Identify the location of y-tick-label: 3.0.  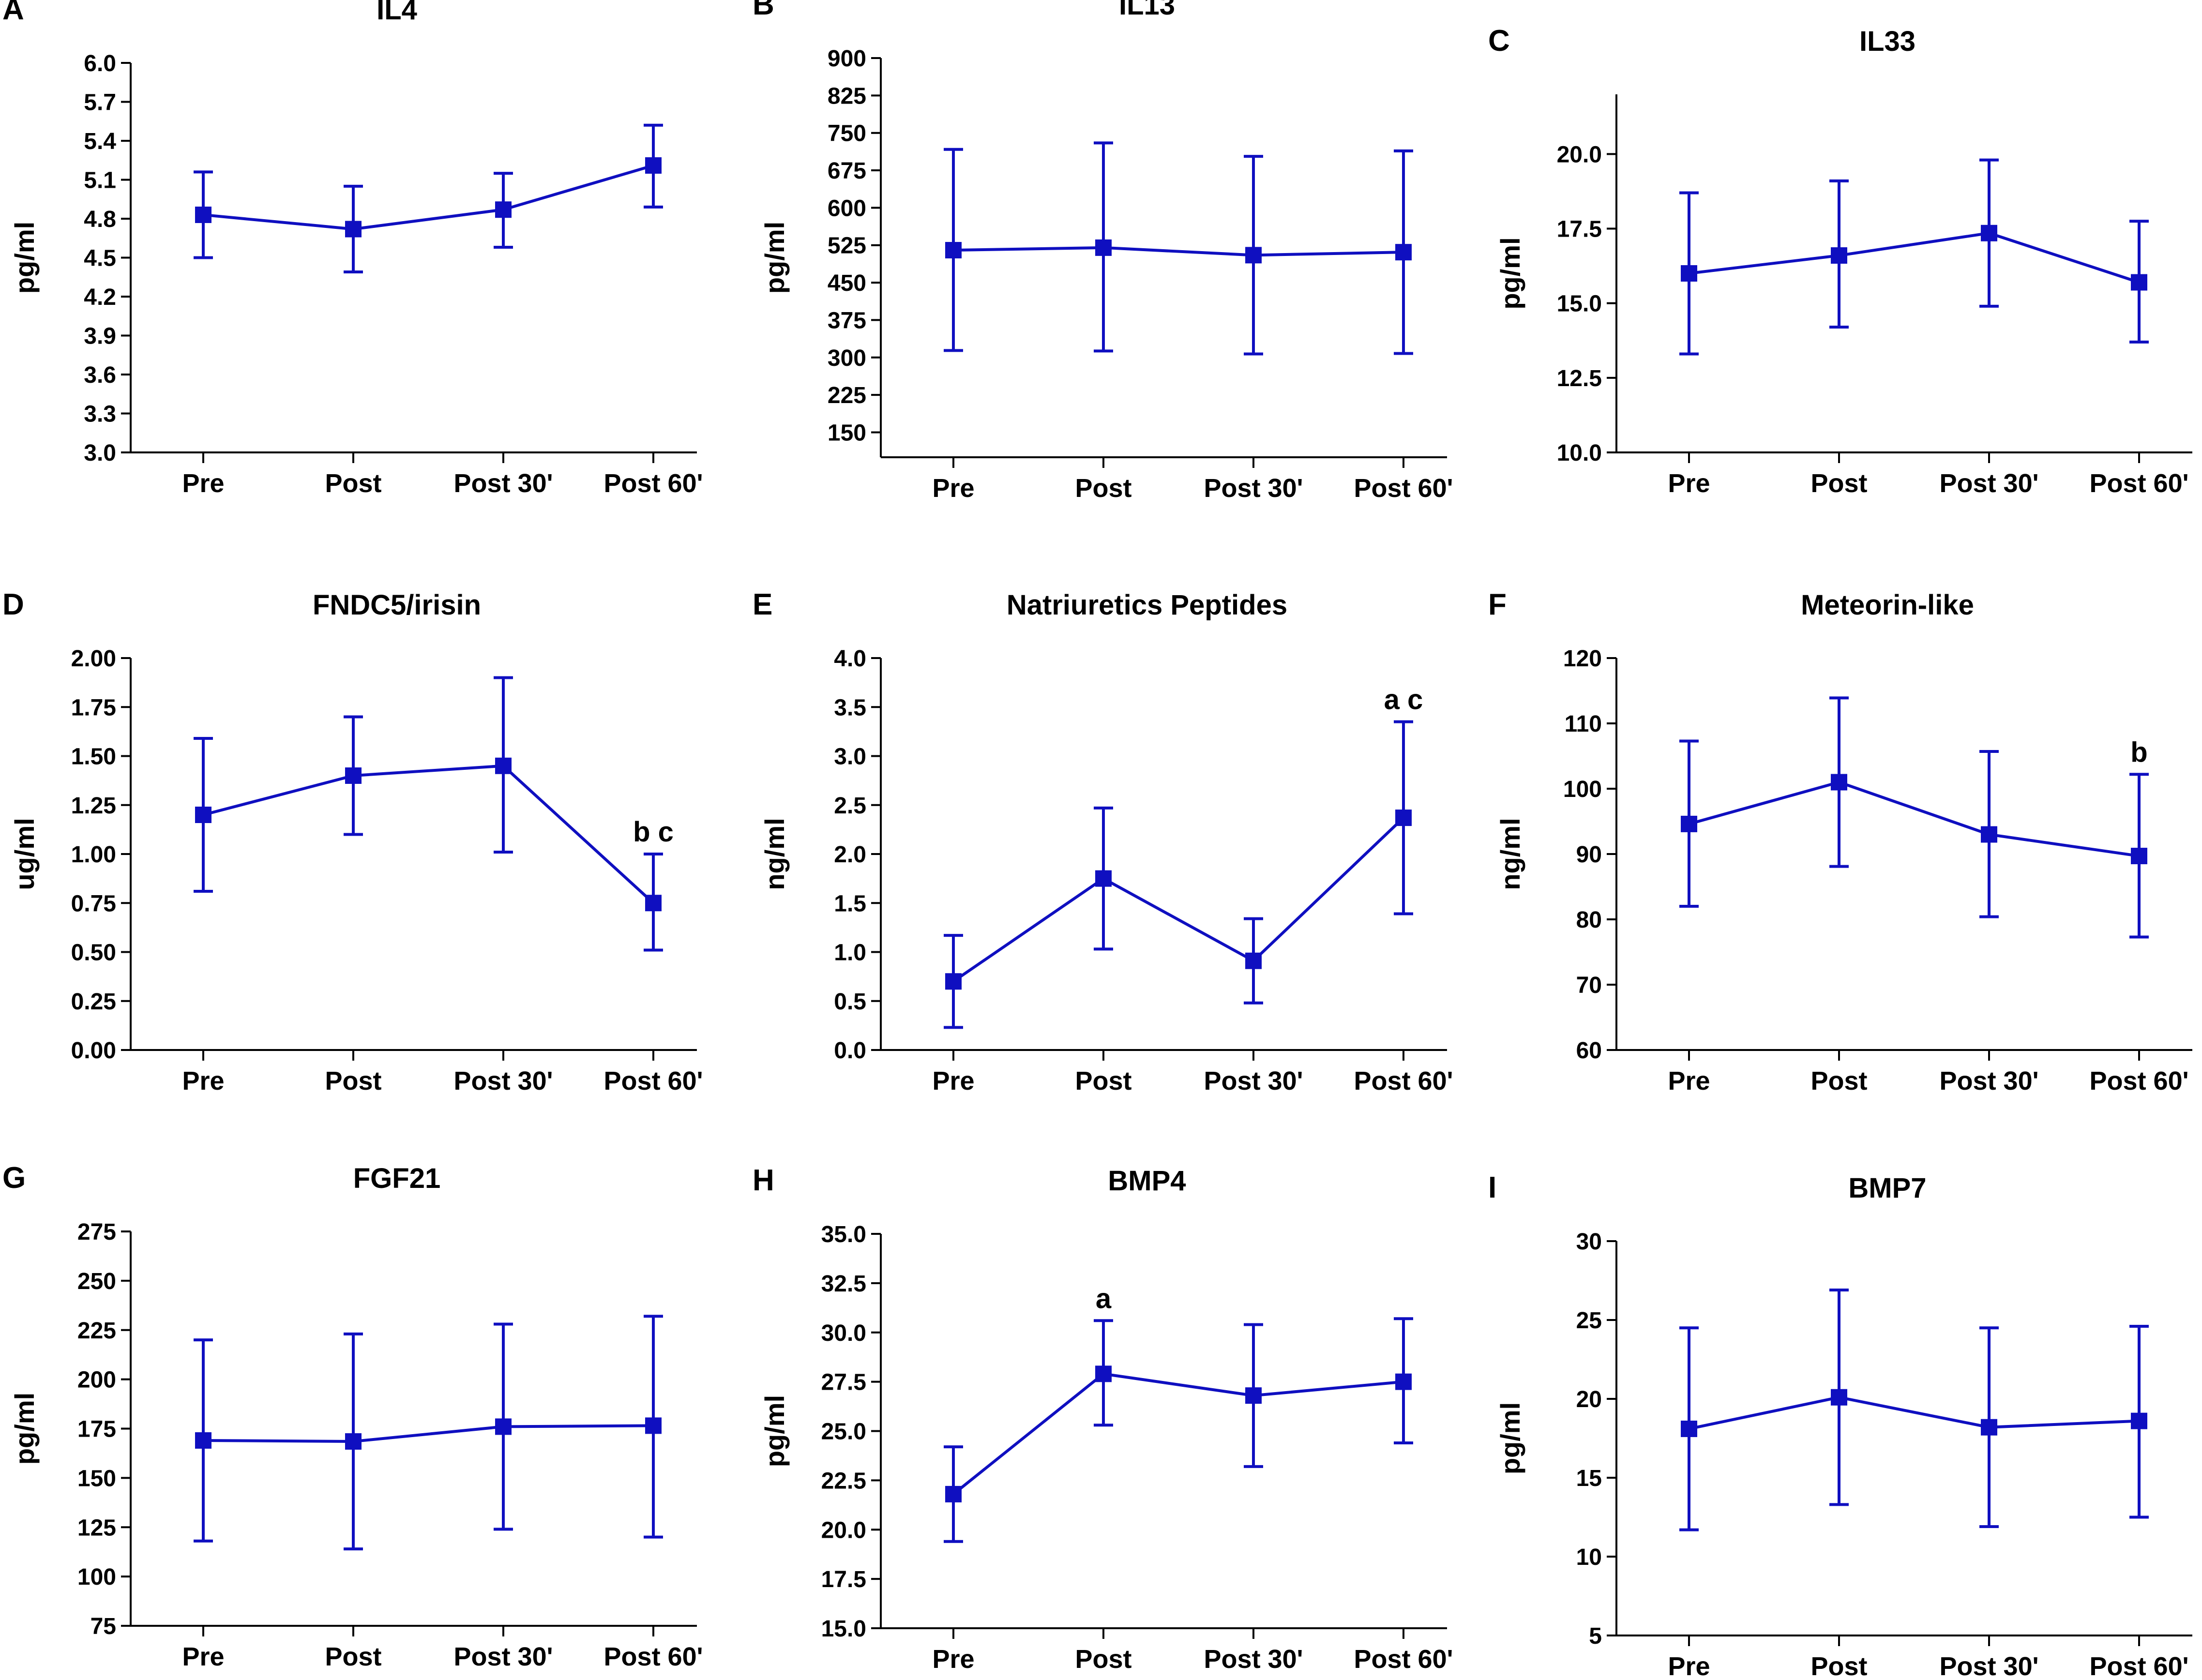
(850, 757).